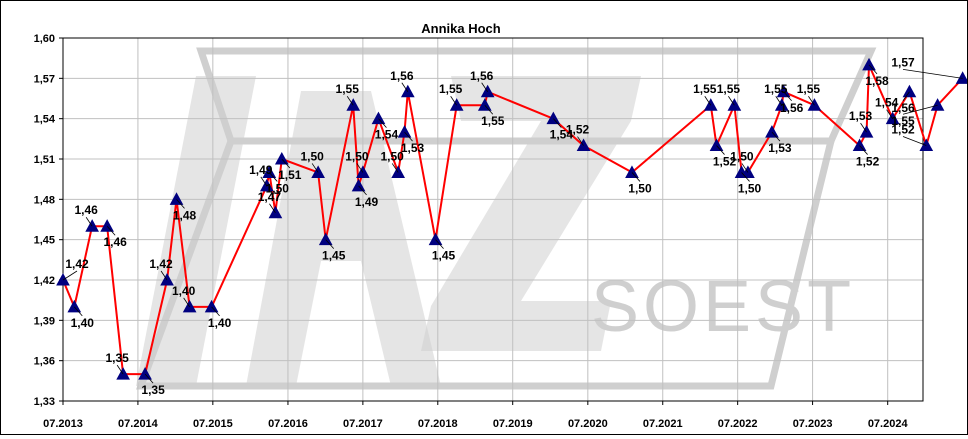 This screenshot has height=439, width=968. What do you see at coordinates (290, 175) in the screenshot?
I see `data-label: 1,51` at bounding box center [290, 175].